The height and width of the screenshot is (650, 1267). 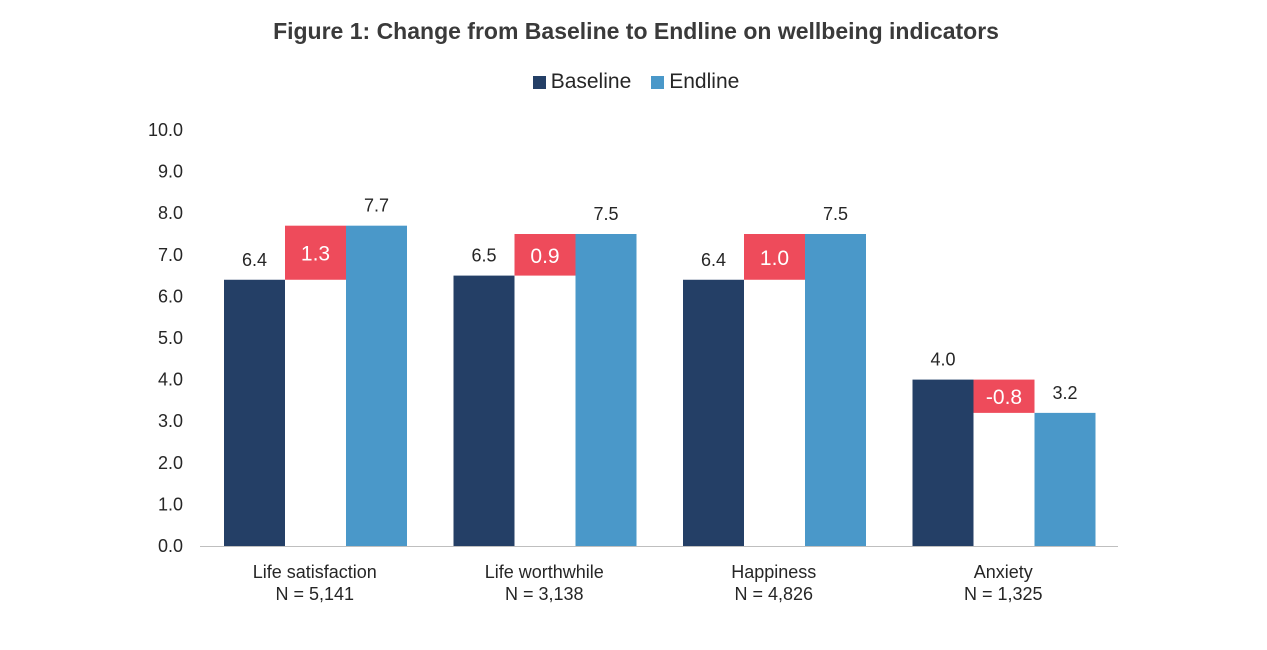 What do you see at coordinates (773, 594) in the screenshot?
I see `category-sublabel: N = 4,826` at bounding box center [773, 594].